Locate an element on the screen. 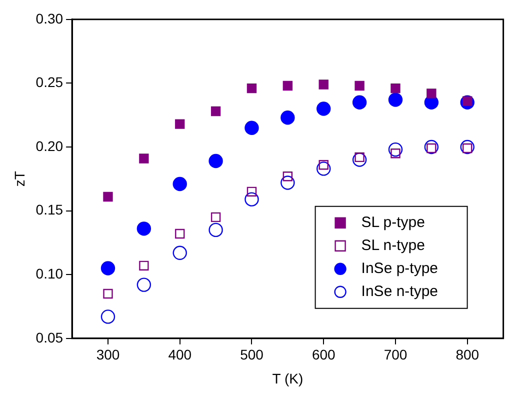 This screenshot has width=519, height=400. legend-label: SL n-type is located at coordinates (393, 245).